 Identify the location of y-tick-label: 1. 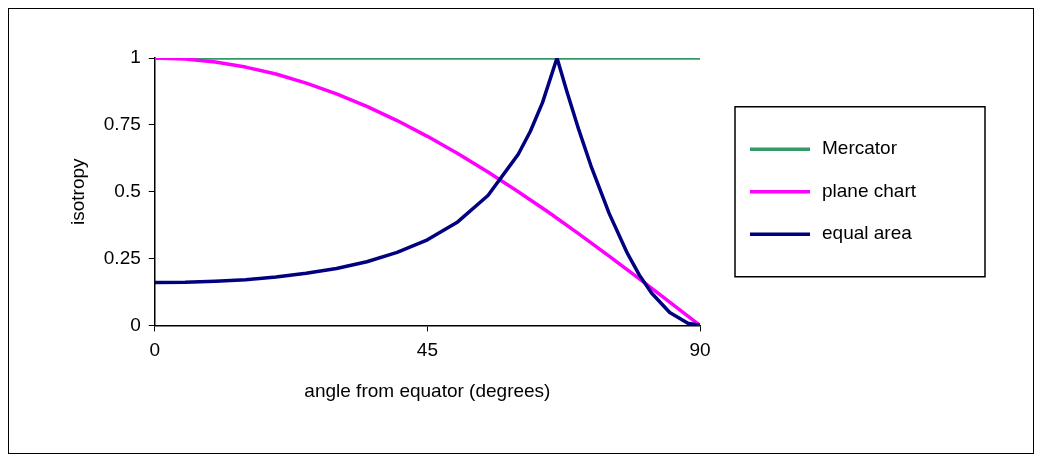
(135, 57).